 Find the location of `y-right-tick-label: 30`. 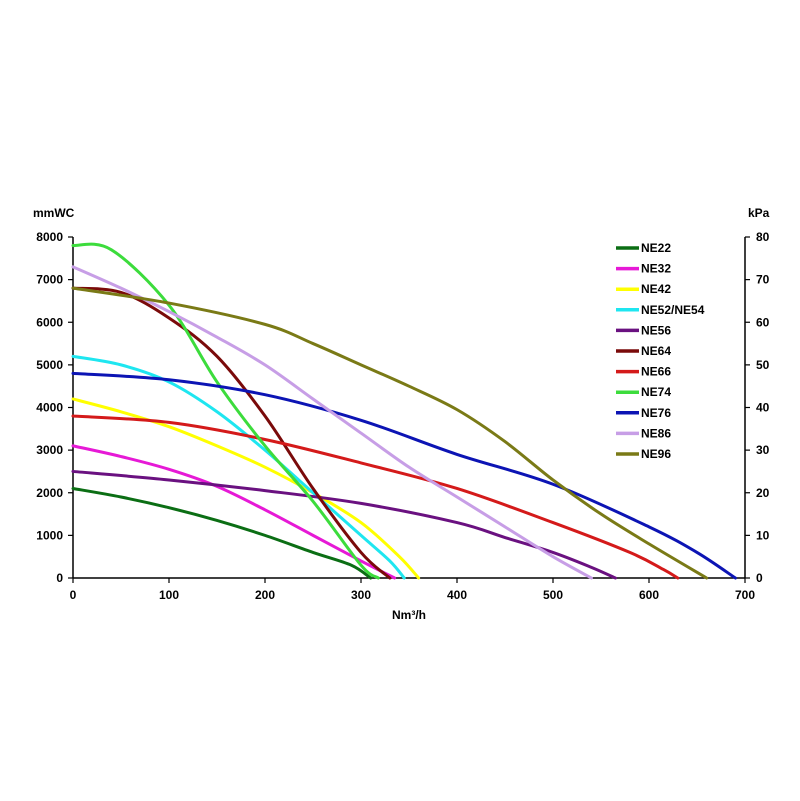

y-right-tick-label: 30 is located at coordinates (763, 450).